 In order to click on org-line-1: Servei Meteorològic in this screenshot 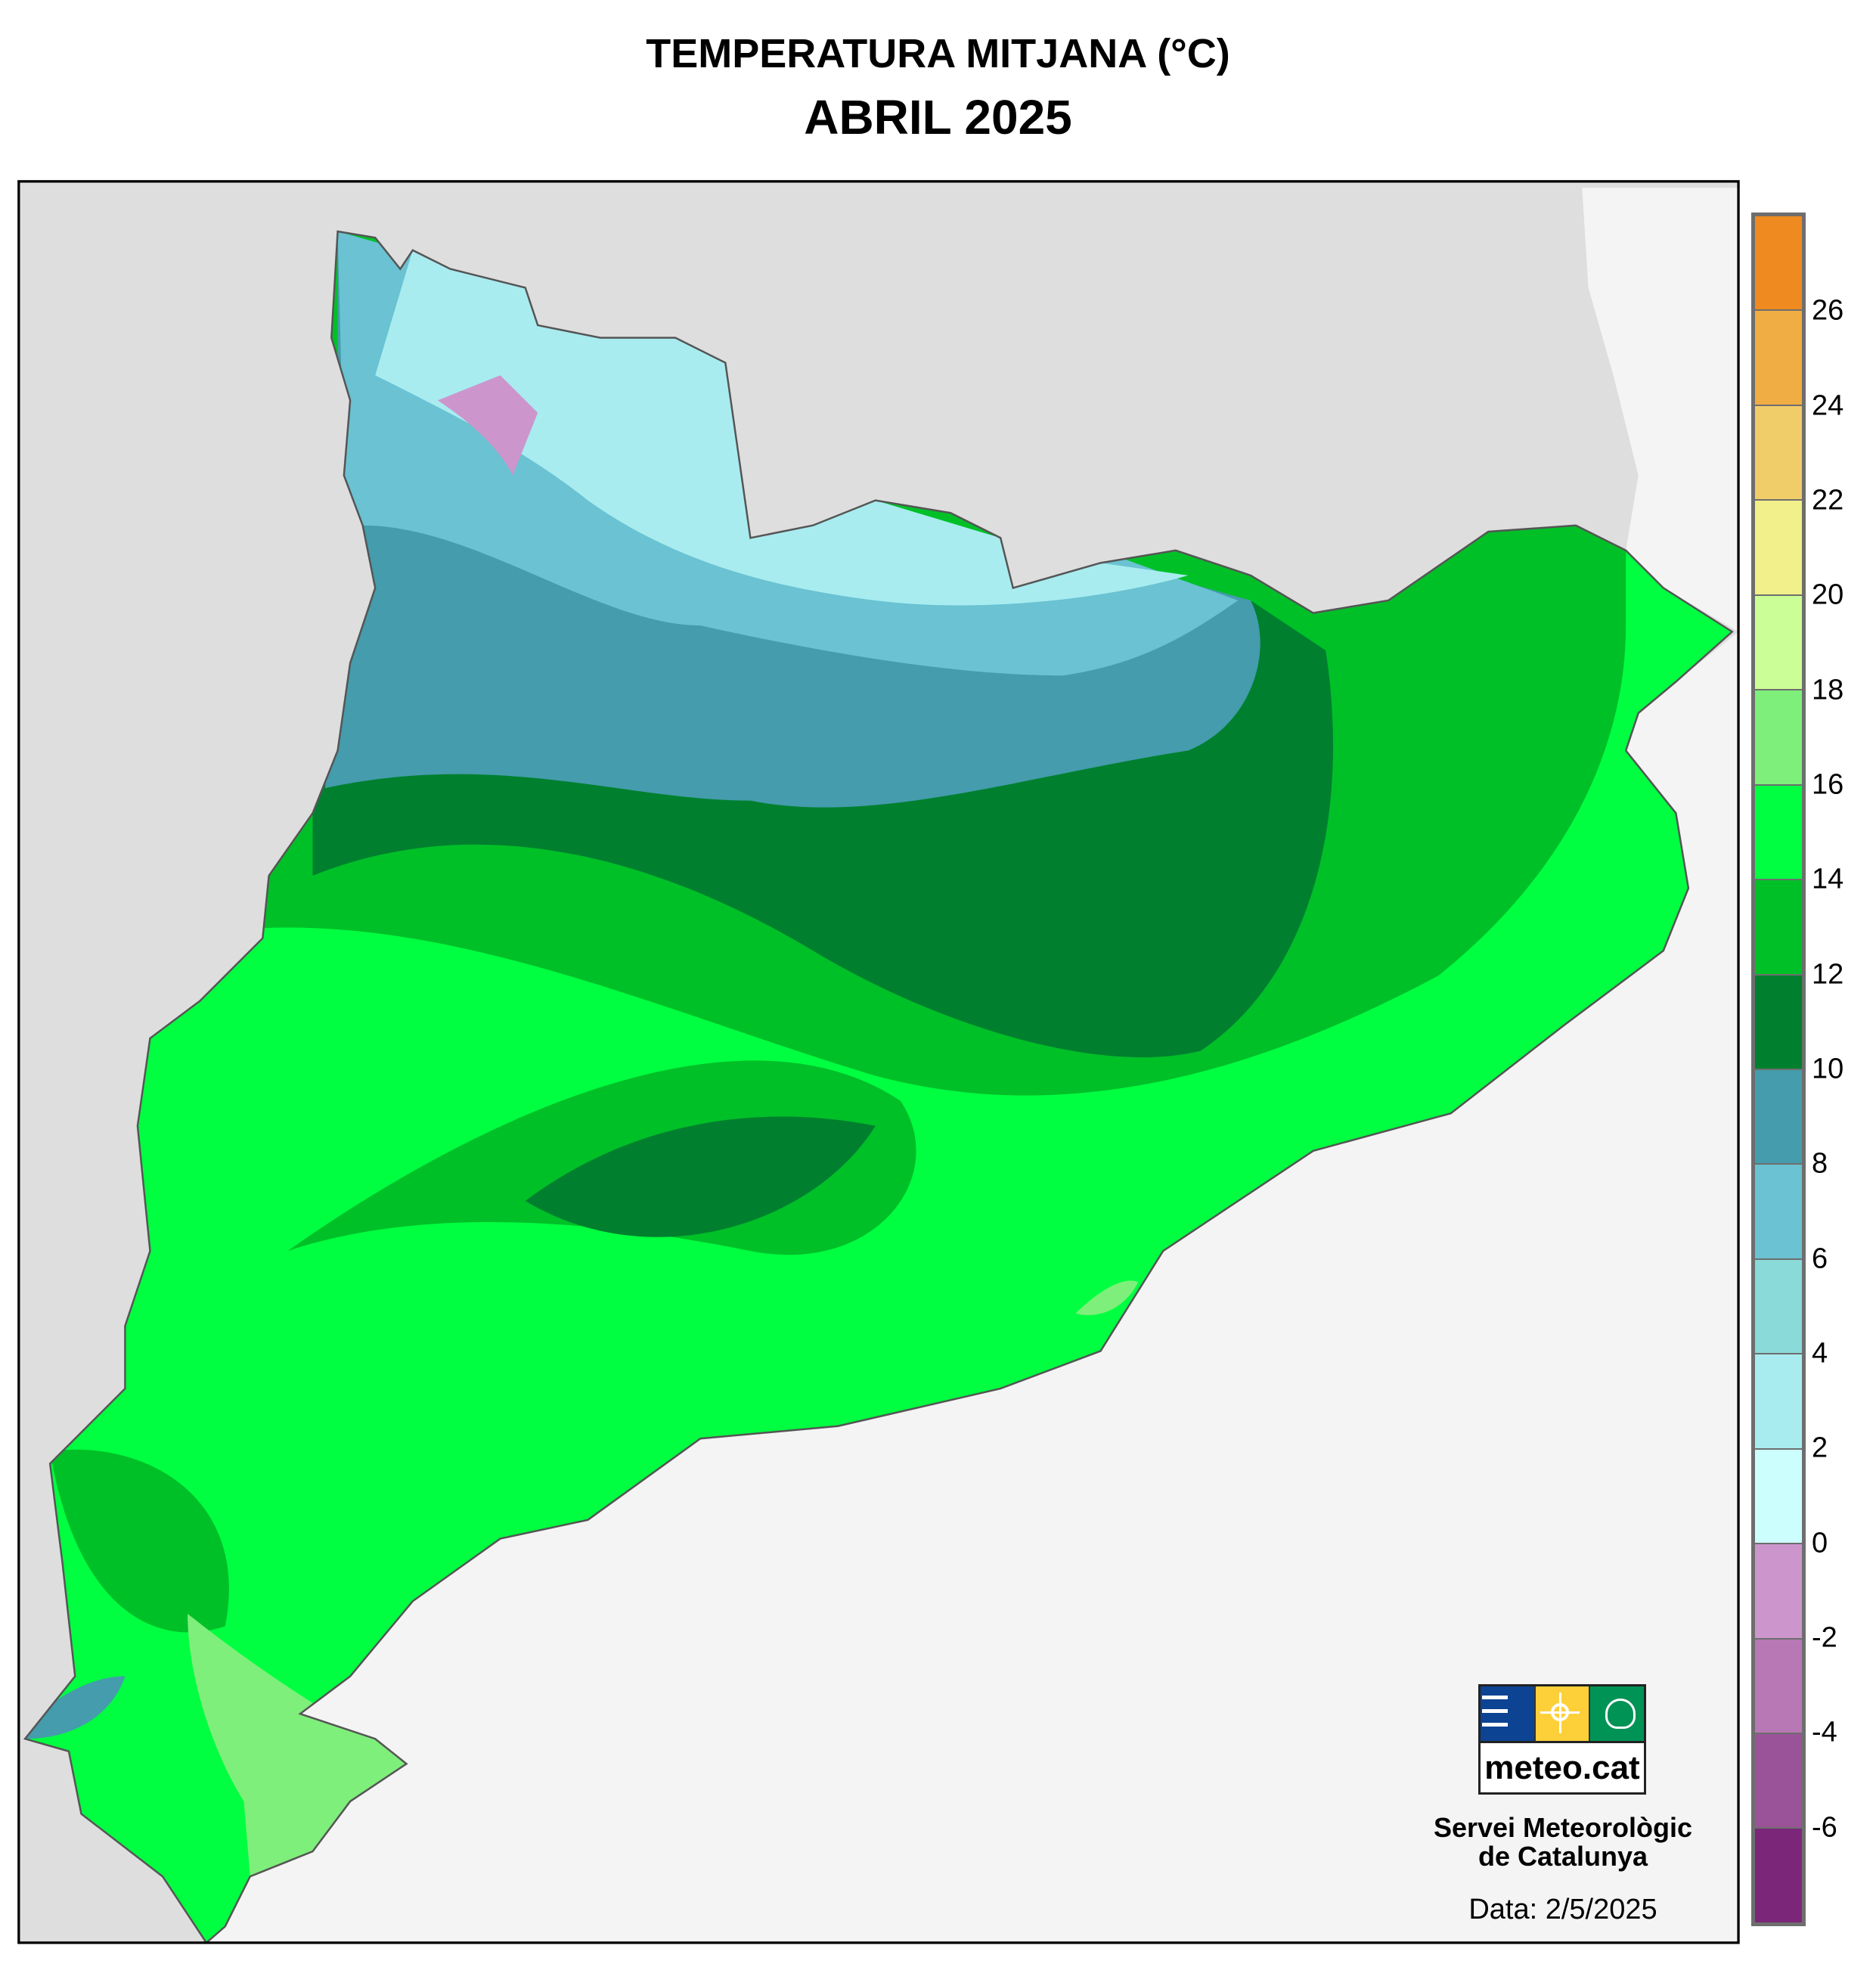, I will do `click(1563, 1828)`.